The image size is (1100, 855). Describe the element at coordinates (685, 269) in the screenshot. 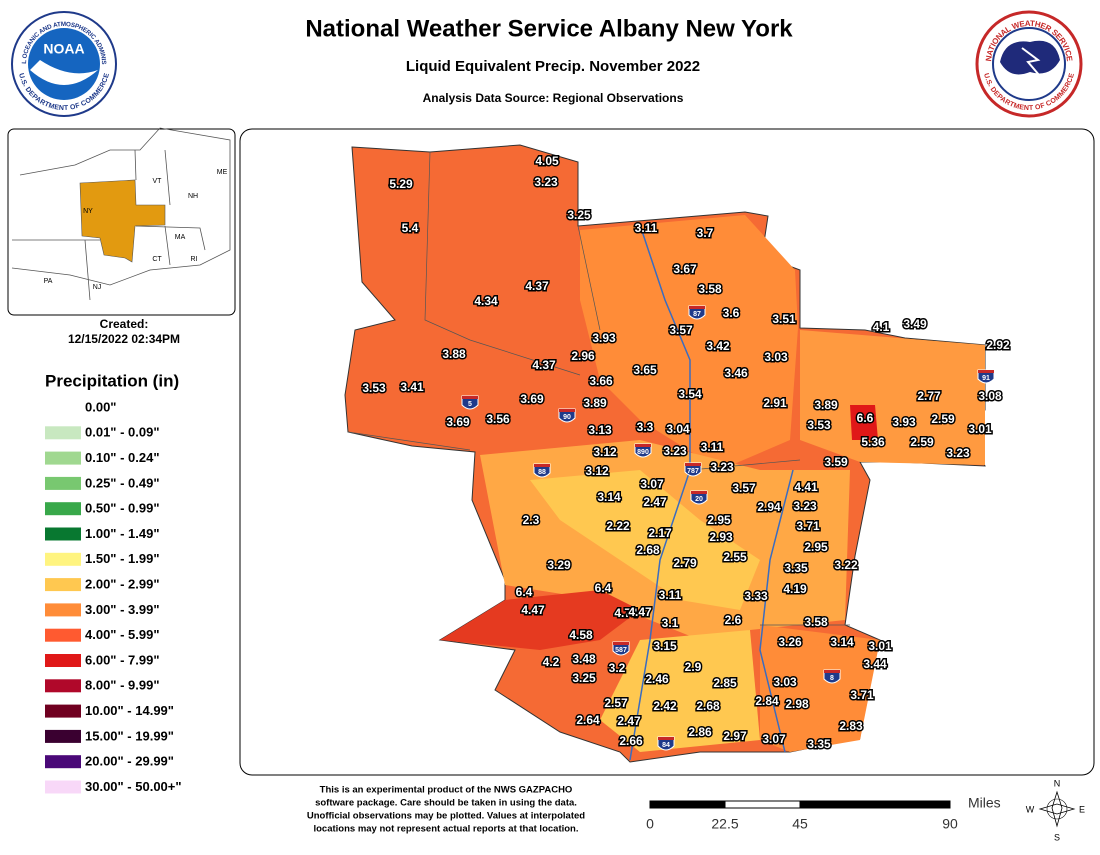

I see `station-value: 3.67` at that location.